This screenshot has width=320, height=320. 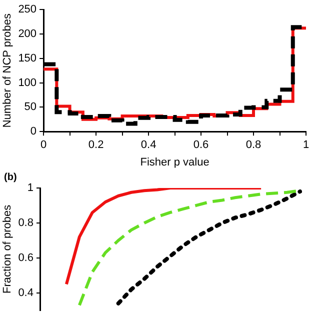 I want to click on y-axis-title: Number of NCP probes, so click(x=8, y=70).